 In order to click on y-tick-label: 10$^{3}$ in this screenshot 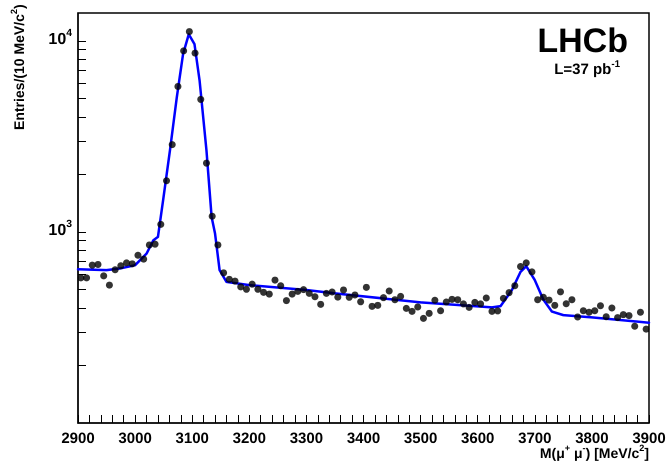, I will do `click(60, 229)`.